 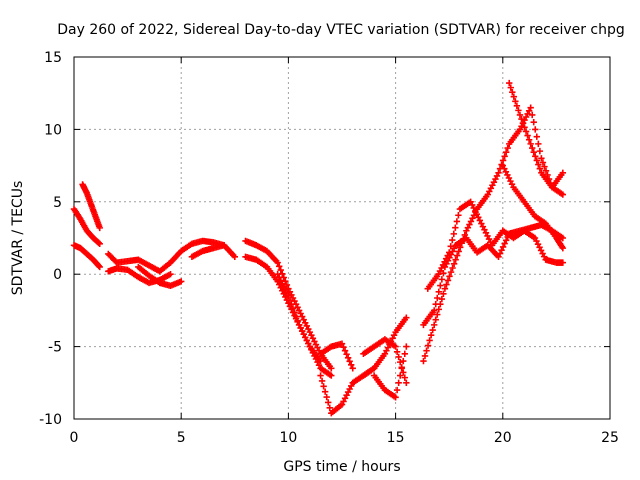 I want to click on y-tick-label: 5, so click(x=57, y=203).